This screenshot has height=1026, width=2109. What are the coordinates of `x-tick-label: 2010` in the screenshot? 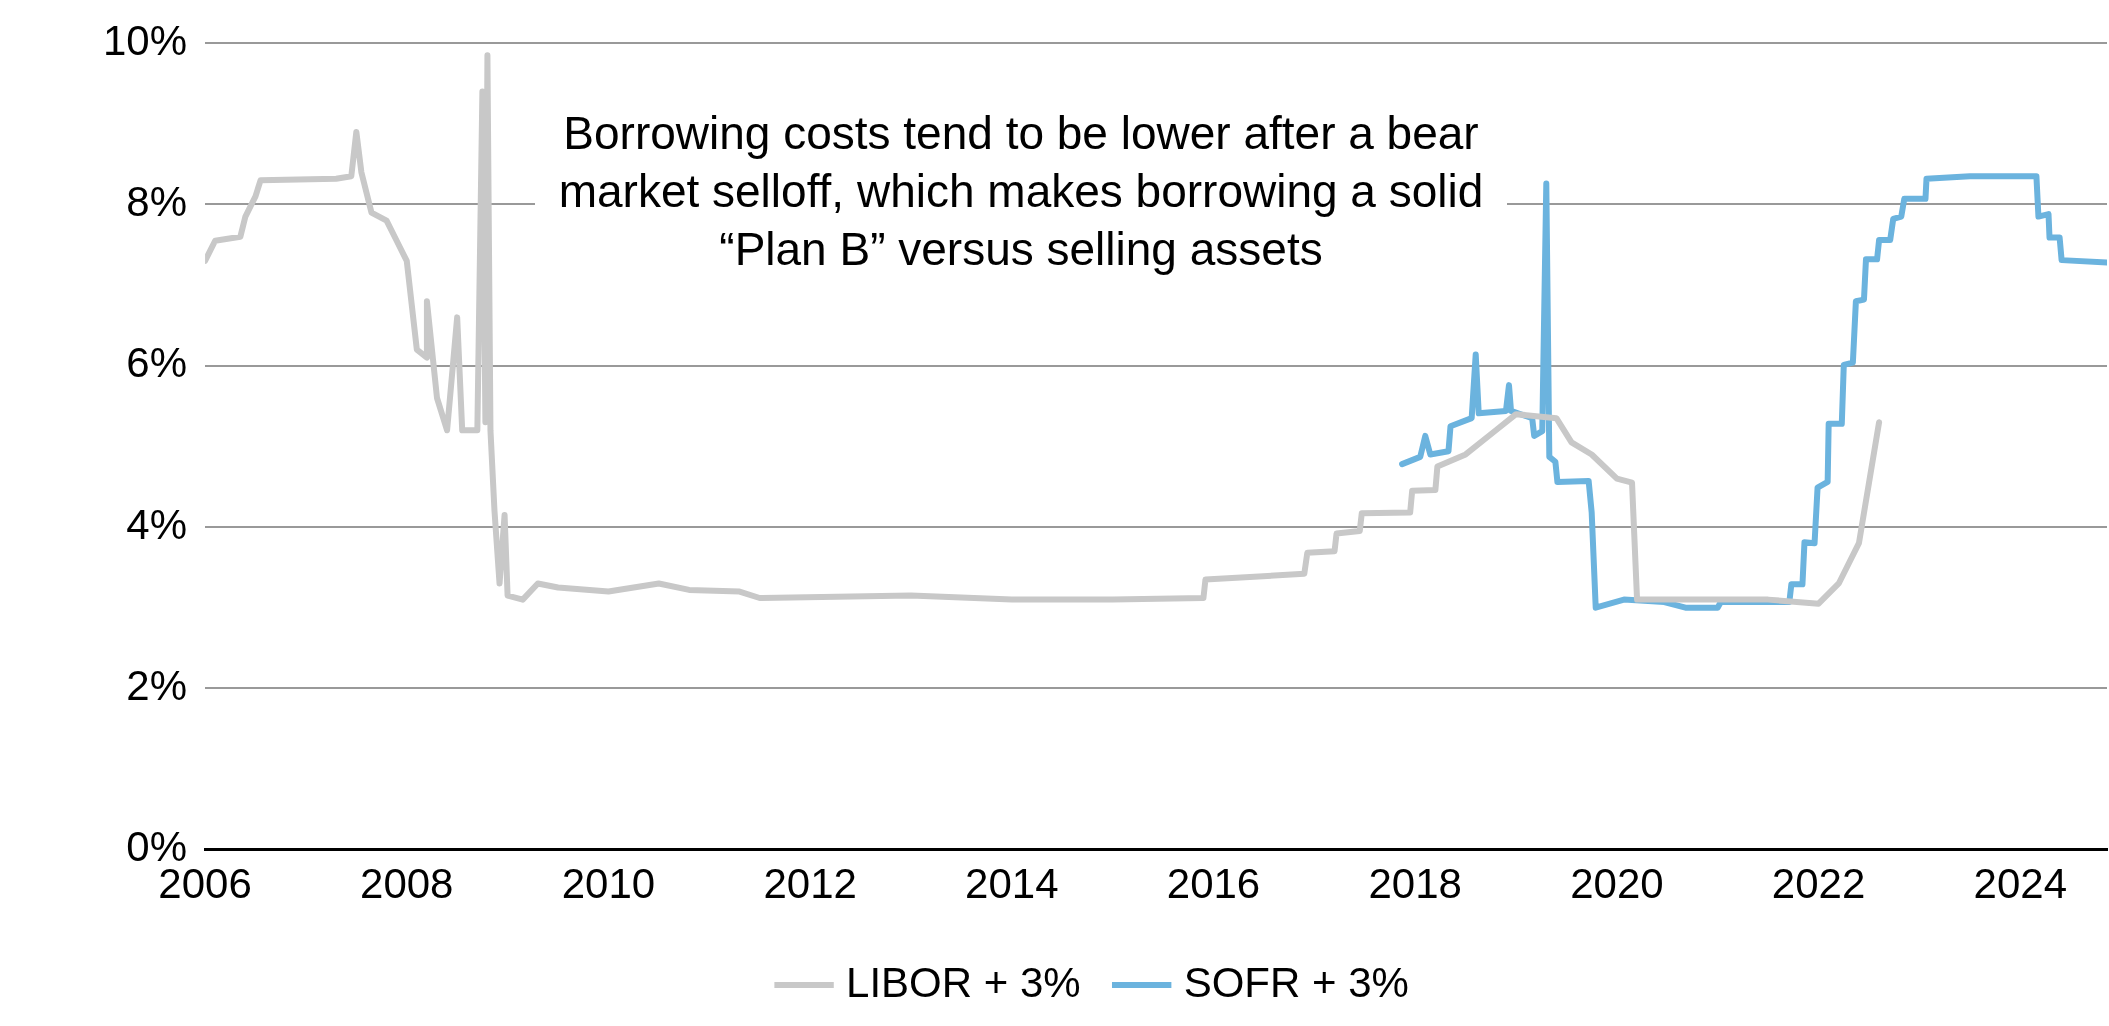 It's located at (608, 884).